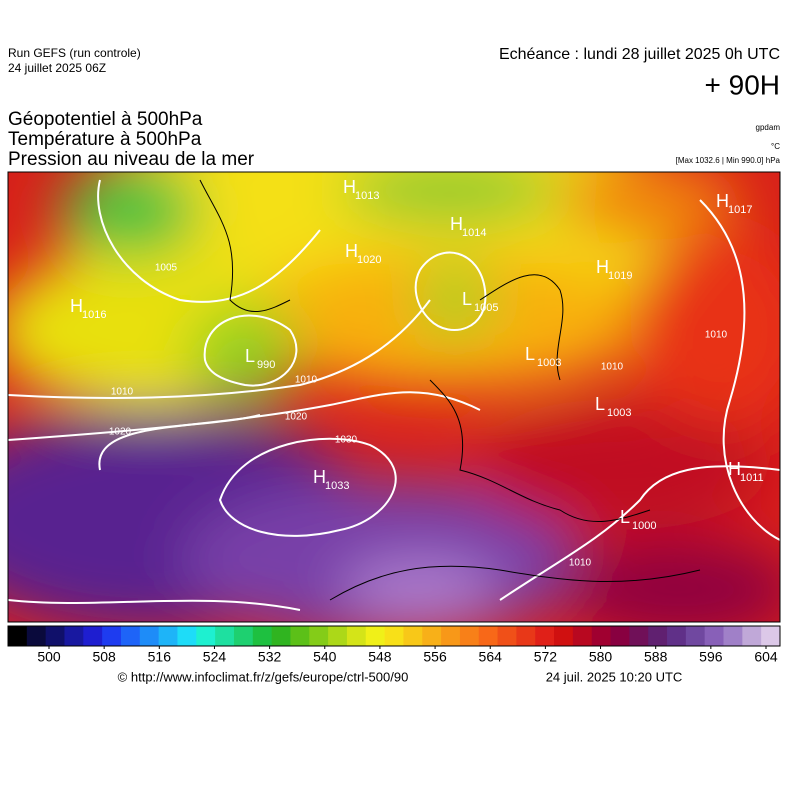 The height and width of the screenshot is (794, 788). I want to click on center-value: 1014, so click(474, 233).